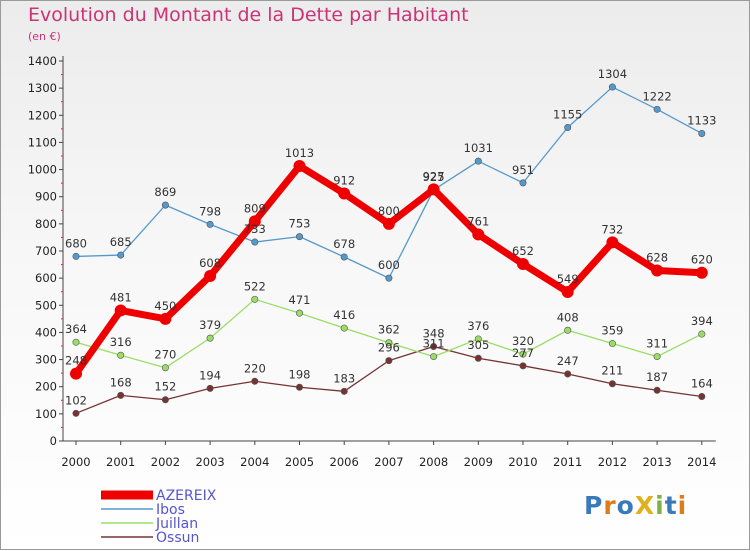  I want to click on y-tick-label: 800, so click(46, 224).